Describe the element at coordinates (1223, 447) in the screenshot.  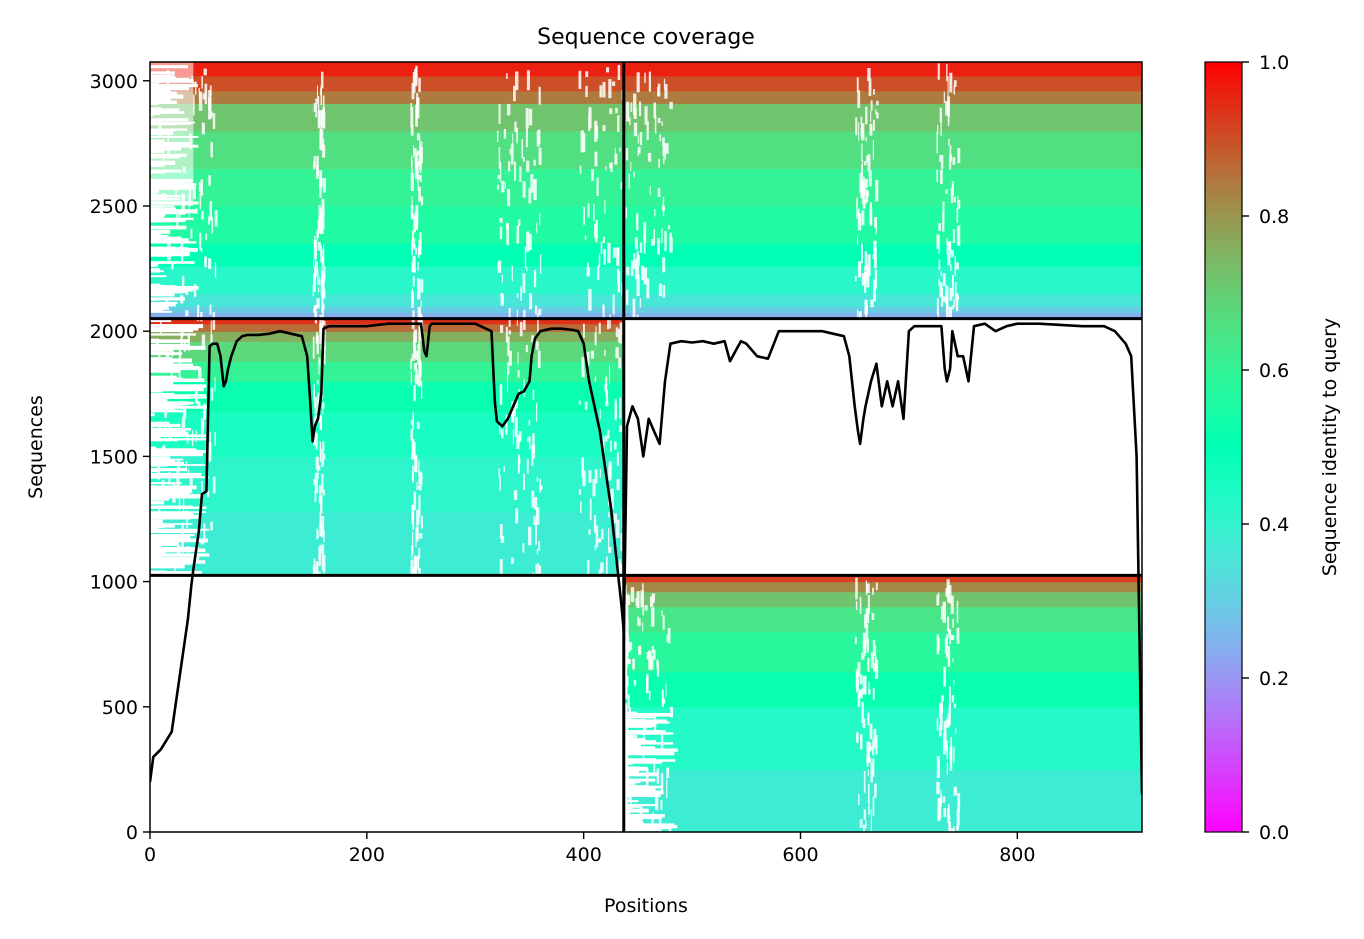
I see `colorbar-gradient` at that location.